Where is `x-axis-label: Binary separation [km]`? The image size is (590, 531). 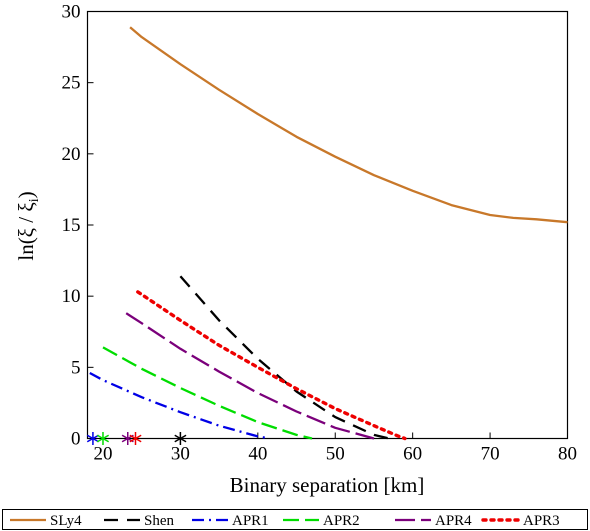
x-axis-label: Binary separation [km] is located at coordinates (327, 485).